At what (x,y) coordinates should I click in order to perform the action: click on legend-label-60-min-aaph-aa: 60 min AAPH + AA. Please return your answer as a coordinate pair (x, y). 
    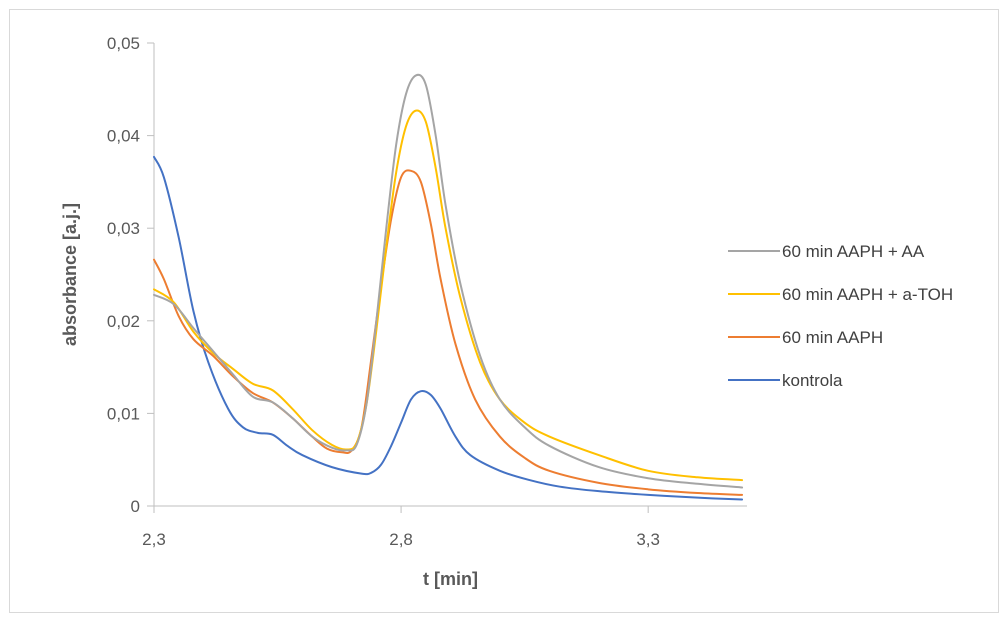
    Looking at the image, I should click on (853, 251).